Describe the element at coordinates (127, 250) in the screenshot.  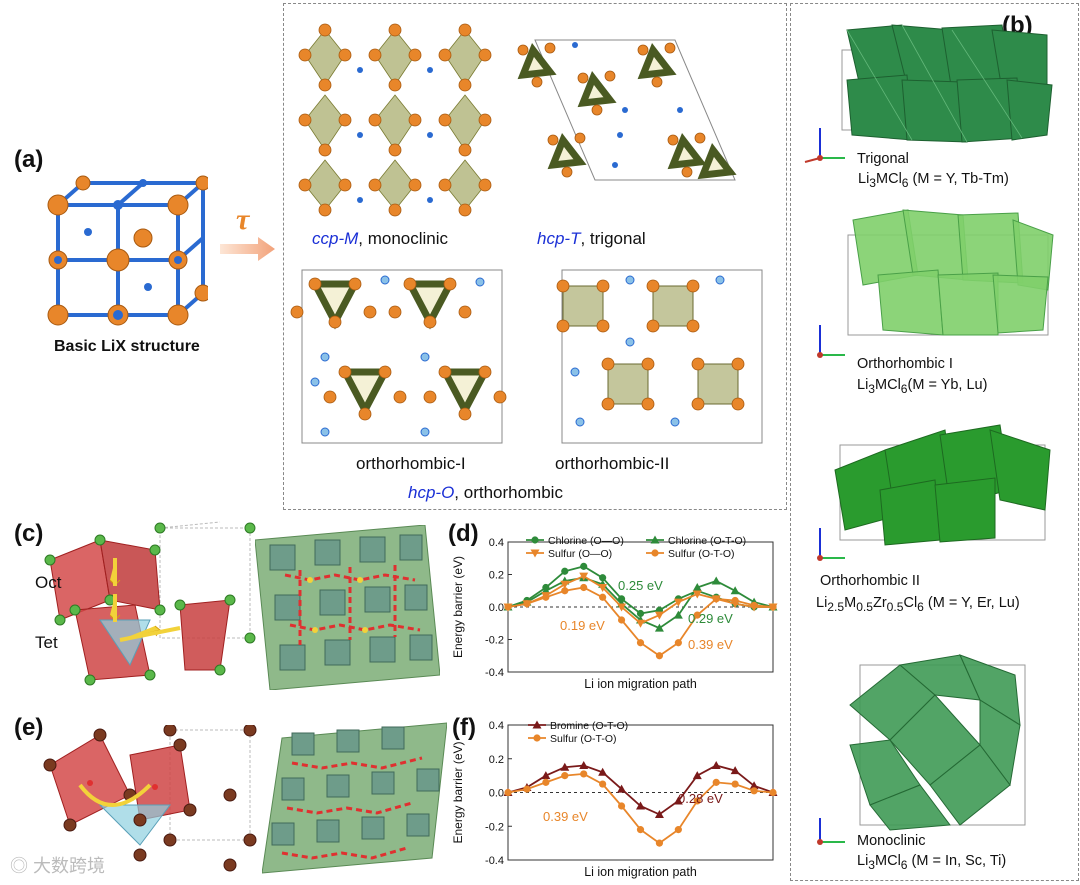
I see `basic-lix-structure-image` at that location.